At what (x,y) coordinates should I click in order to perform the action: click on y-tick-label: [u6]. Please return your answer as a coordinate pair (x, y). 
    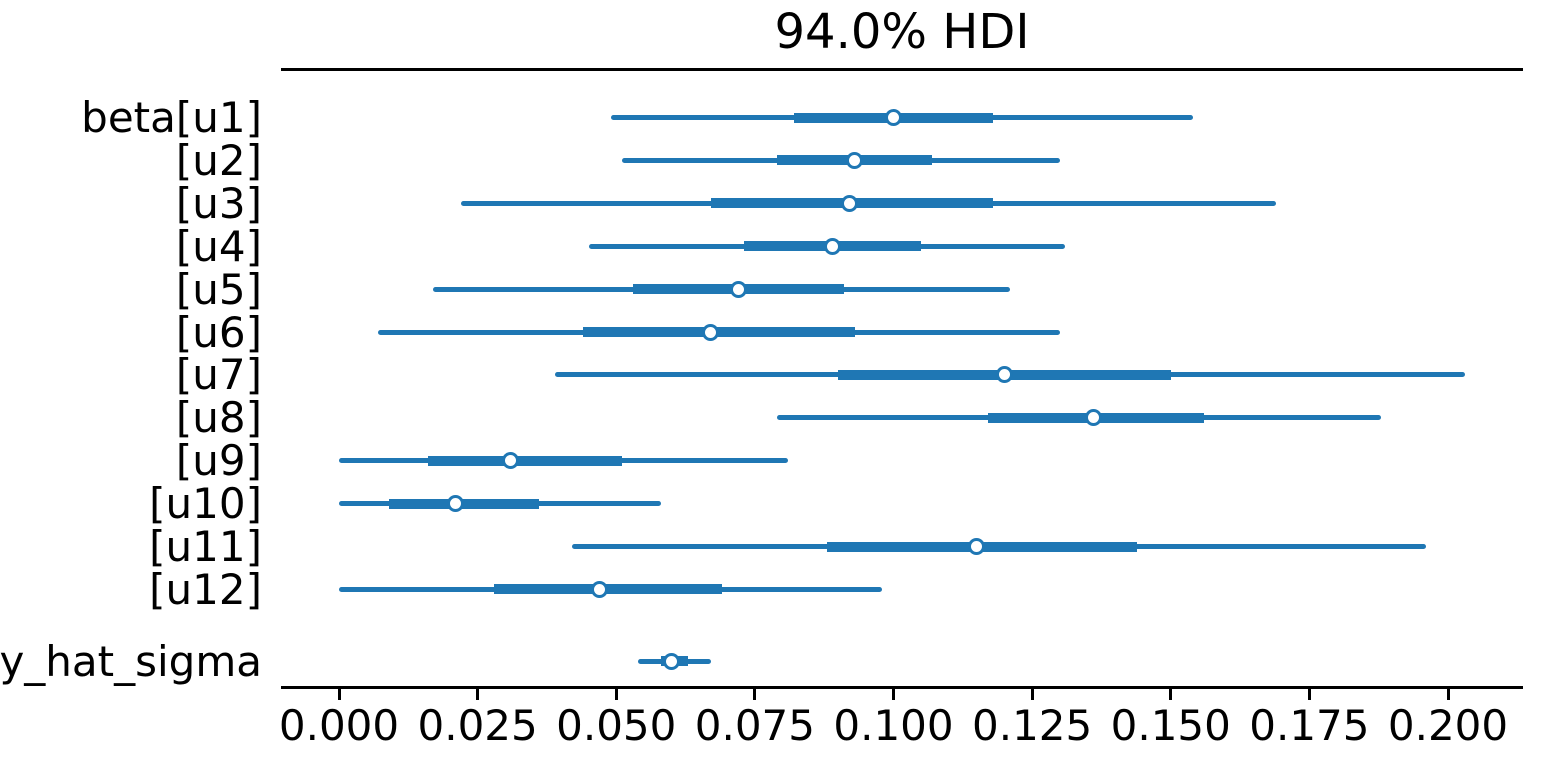
    Looking at the image, I should click on (218, 332).